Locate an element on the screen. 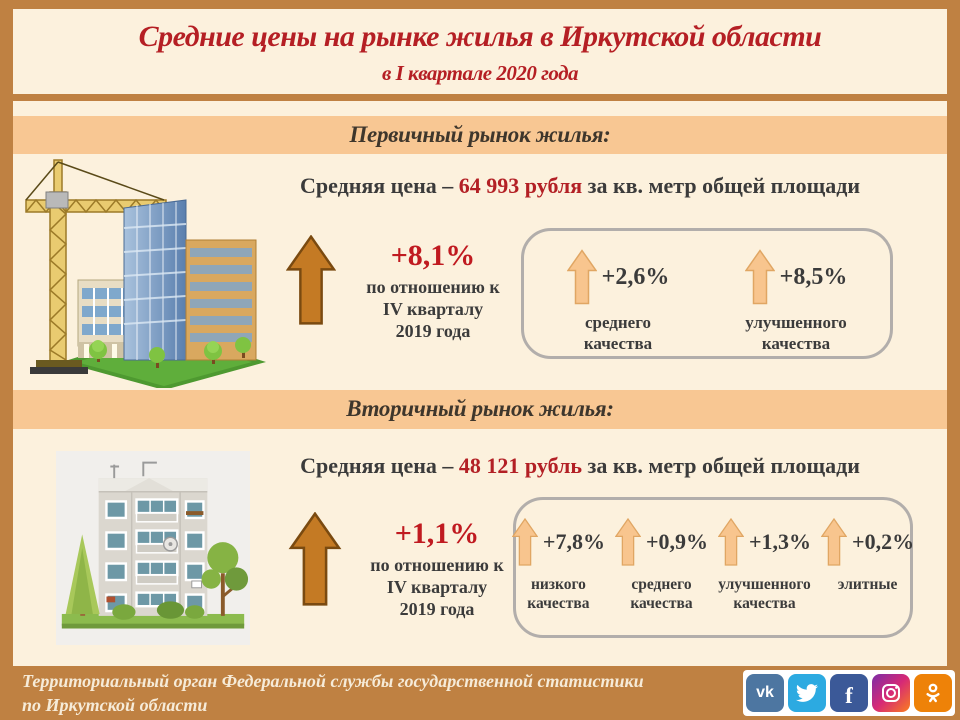  primary-price-suffix: за кв. метр общей площади is located at coordinates (721, 185).